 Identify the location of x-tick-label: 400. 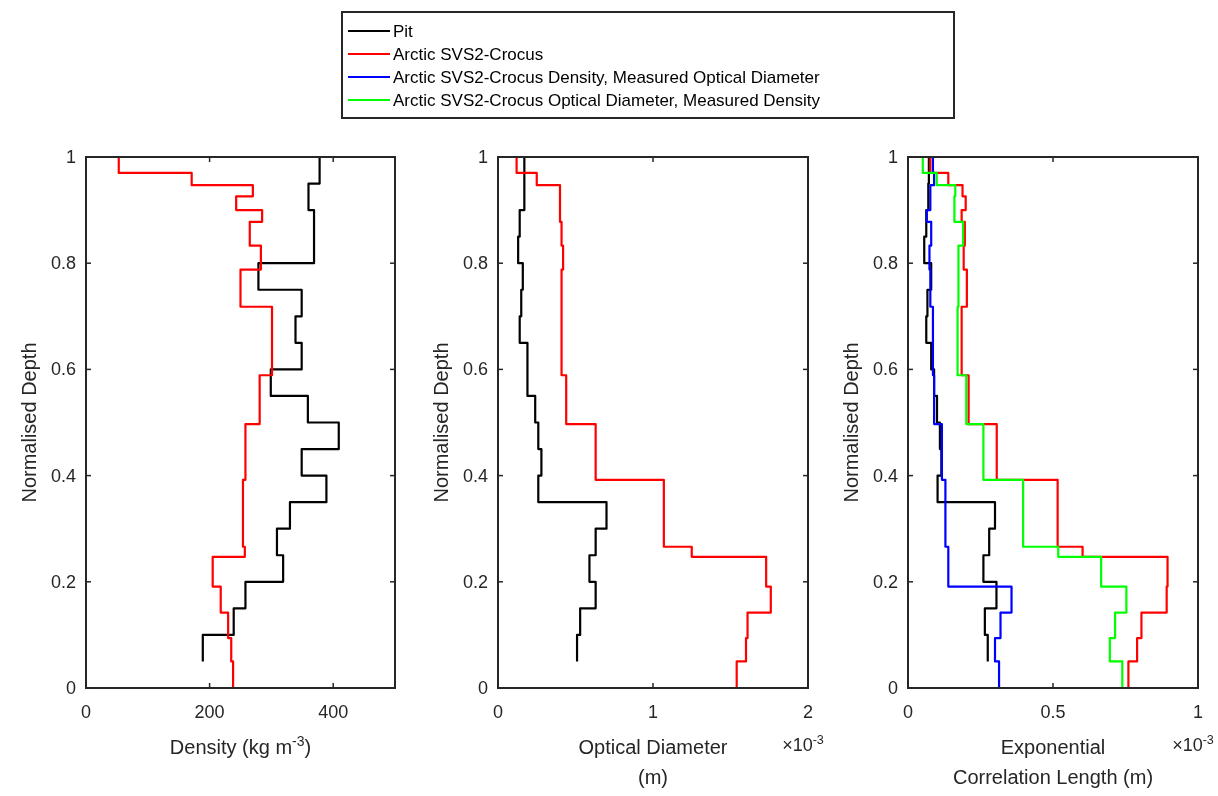
(333, 712).